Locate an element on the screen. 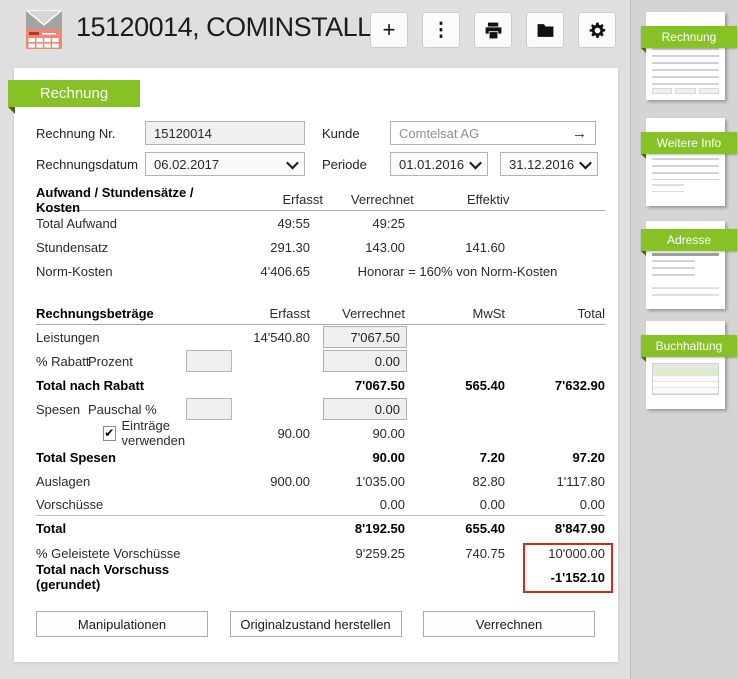 Image resolution: width=738 pixels, height=679 pixels. cell-mwst: 82.80 is located at coordinates (488, 481).